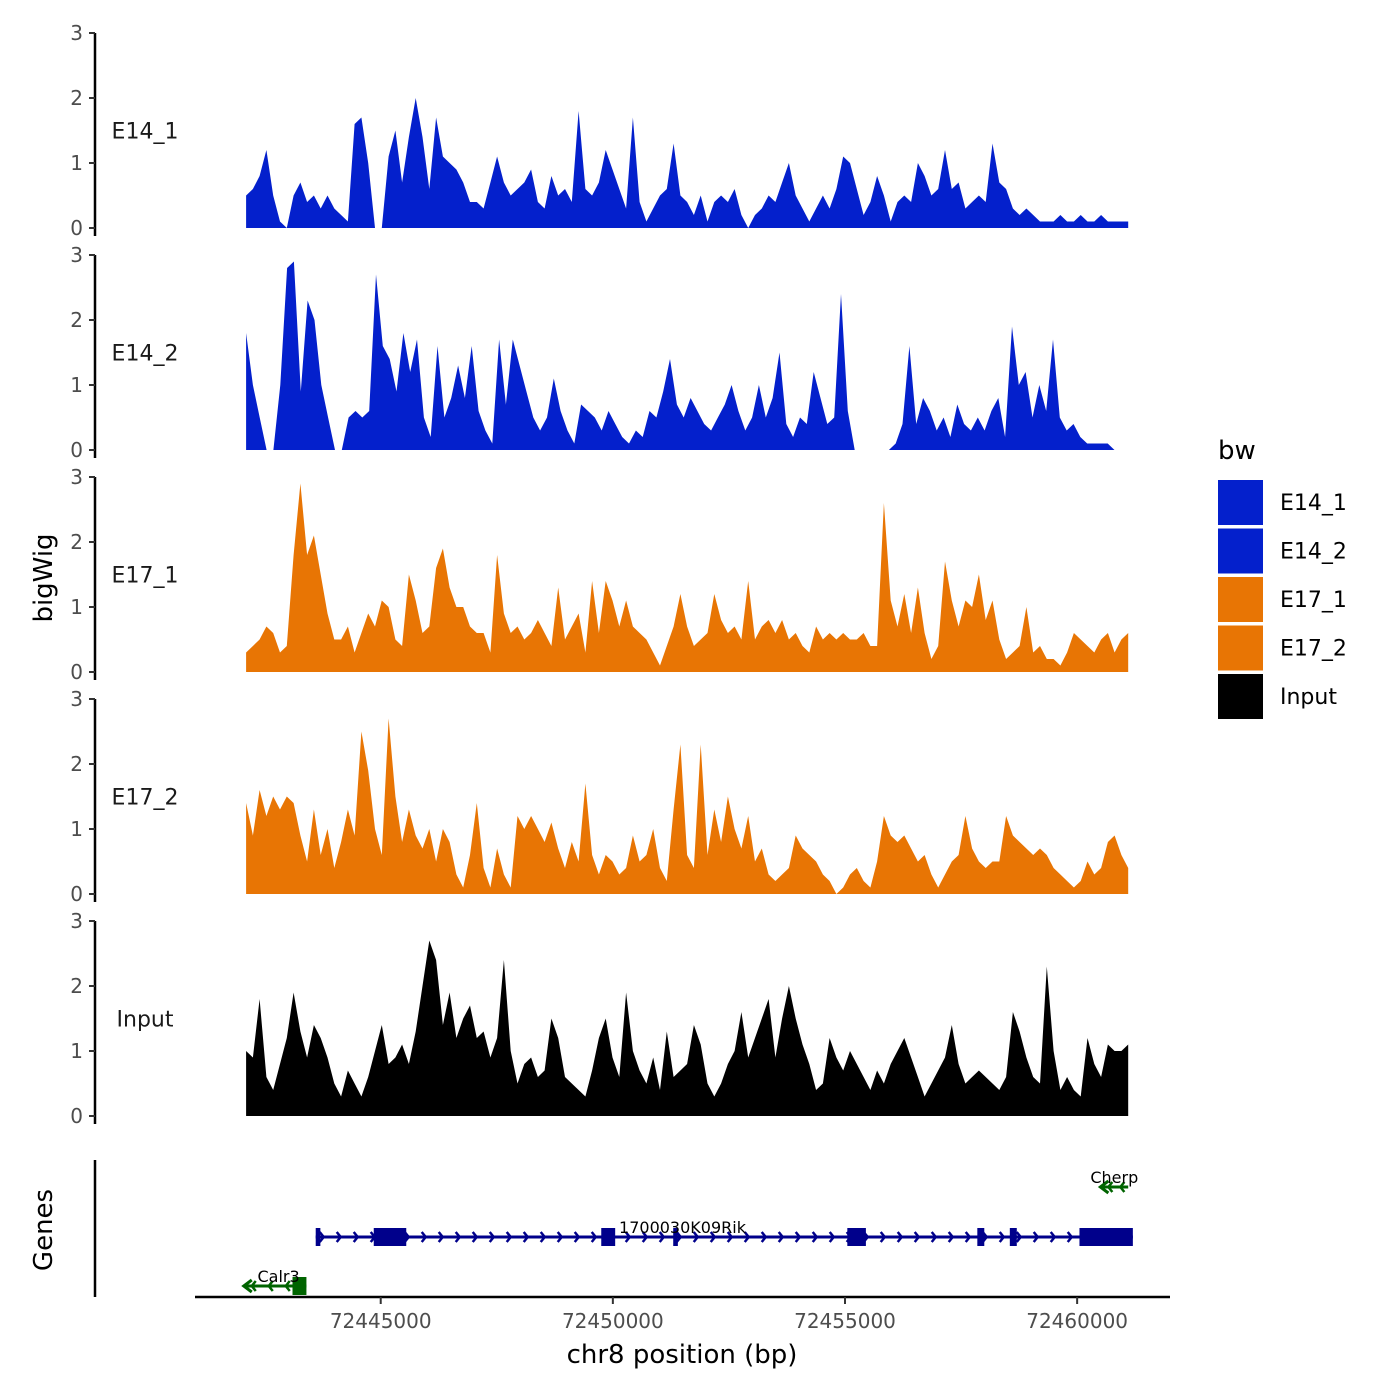 Image resolution: width=1400 pixels, height=1400 pixels. What do you see at coordinates (278, 1276) in the screenshot?
I see `gene-label: Calr3` at bounding box center [278, 1276].